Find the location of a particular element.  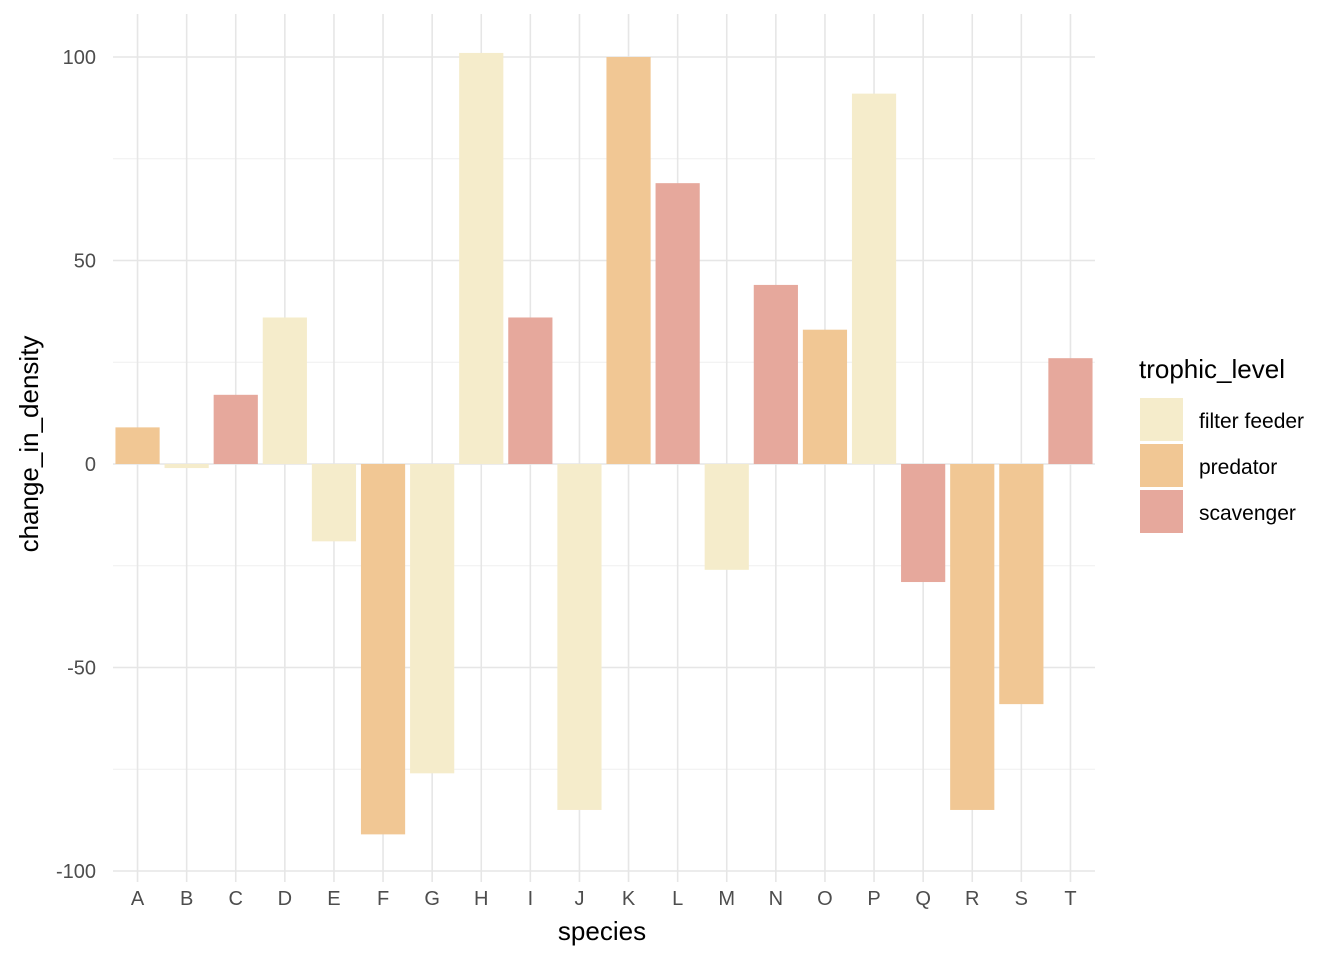

x-tick-label-J: J is located at coordinates (579, 899).